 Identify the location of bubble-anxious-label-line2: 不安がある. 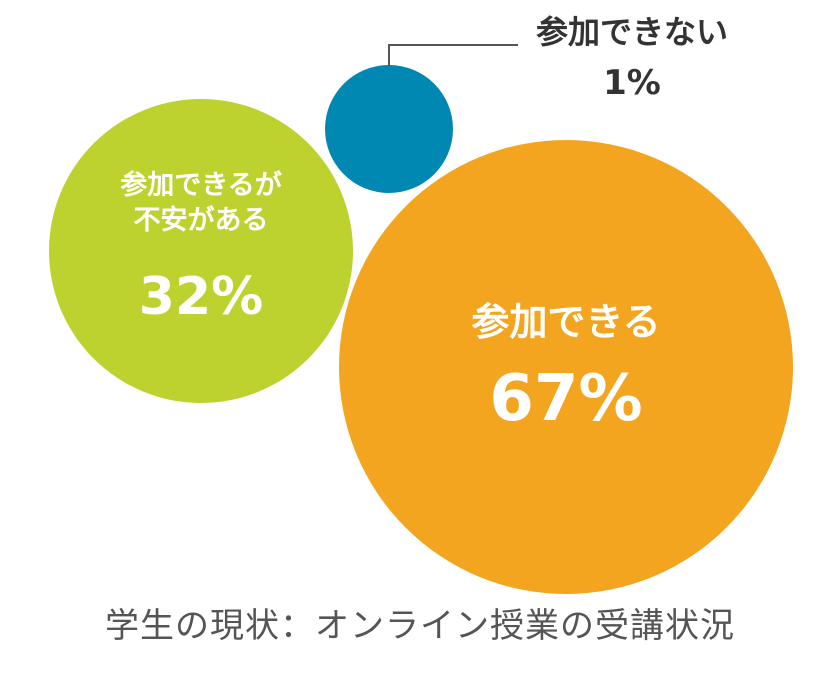
(201, 220).